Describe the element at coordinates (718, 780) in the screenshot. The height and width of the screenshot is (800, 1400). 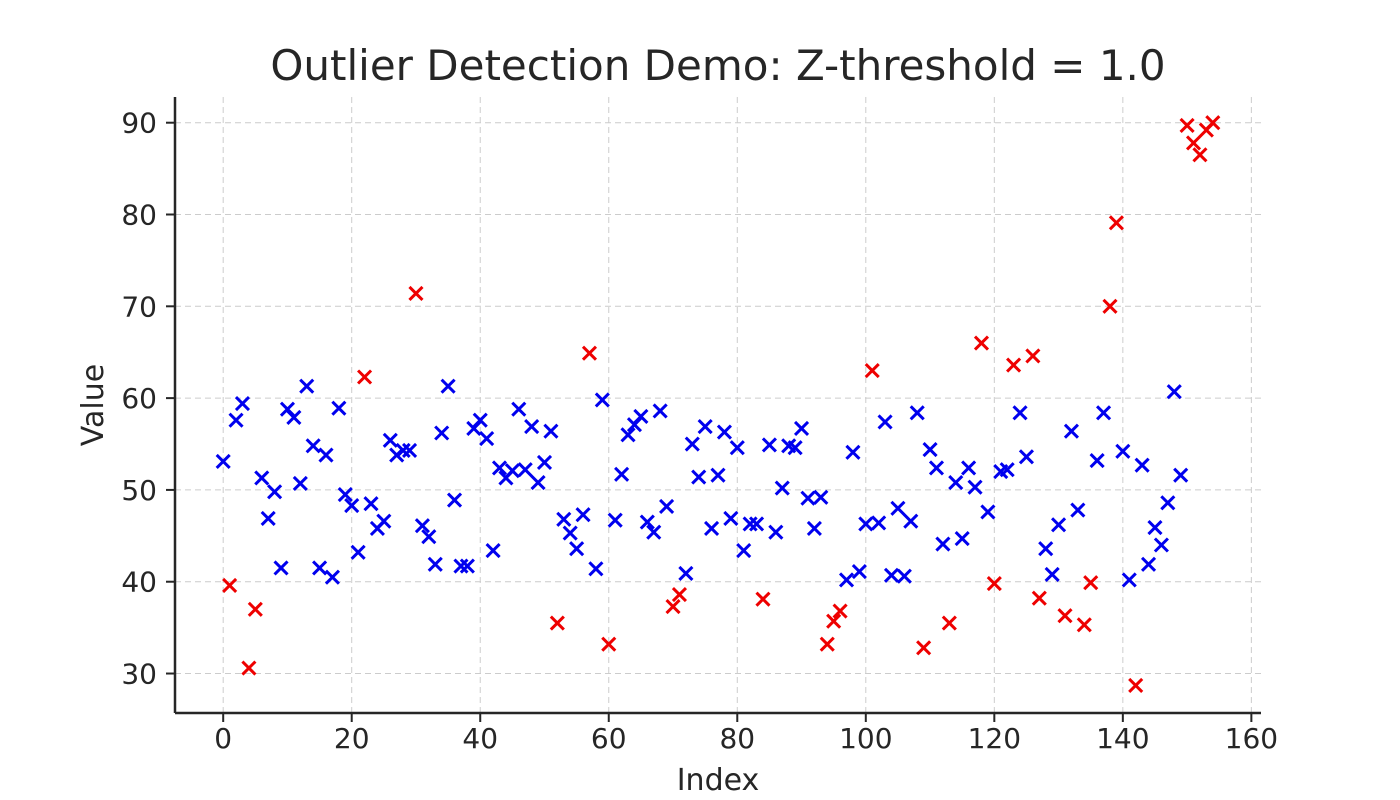
I see `x-axis-label: Index` at that location.